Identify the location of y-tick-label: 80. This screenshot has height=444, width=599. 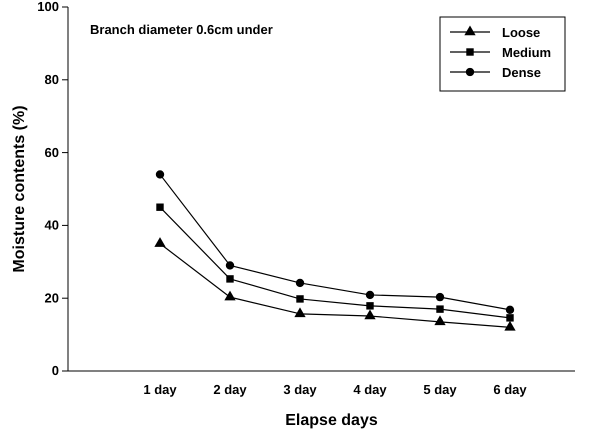
(51, 79).